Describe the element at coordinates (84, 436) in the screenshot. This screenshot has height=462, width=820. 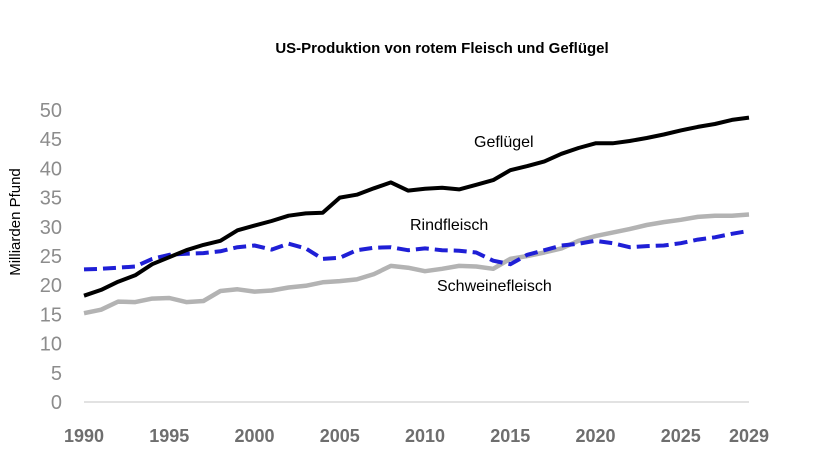
I see `x-tick-label: 1990` at that location.